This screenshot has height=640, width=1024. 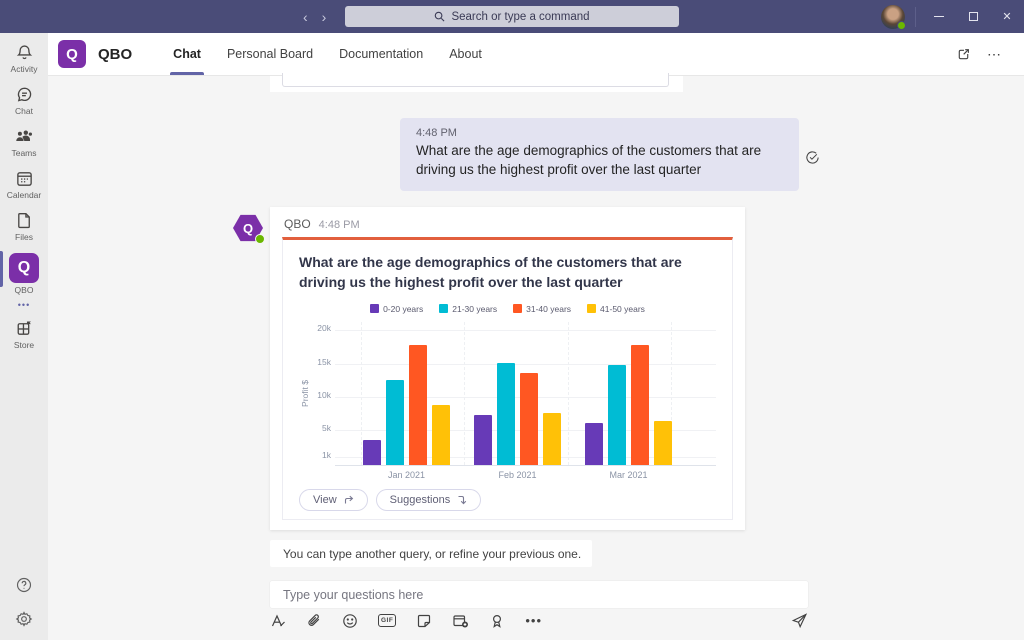 I want to click on view-button: View, so click(x=333, y=499).